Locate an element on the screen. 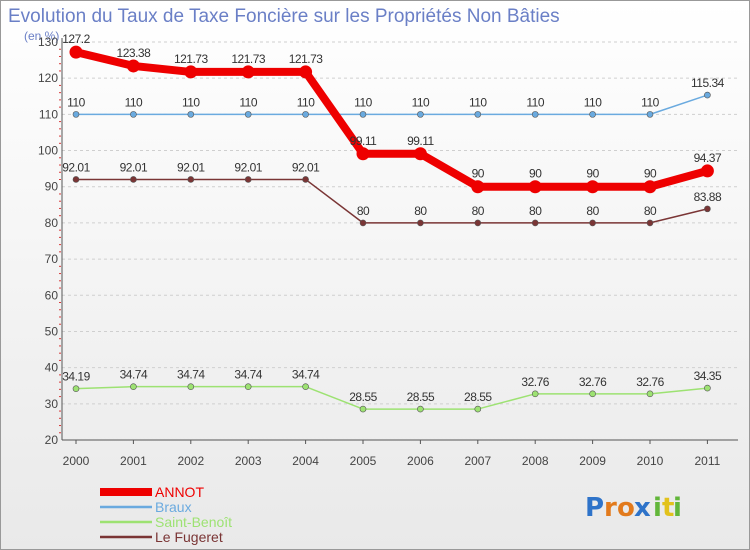 The image size is (750, 550). logo-letter: r is located at coordinates (610, 508).